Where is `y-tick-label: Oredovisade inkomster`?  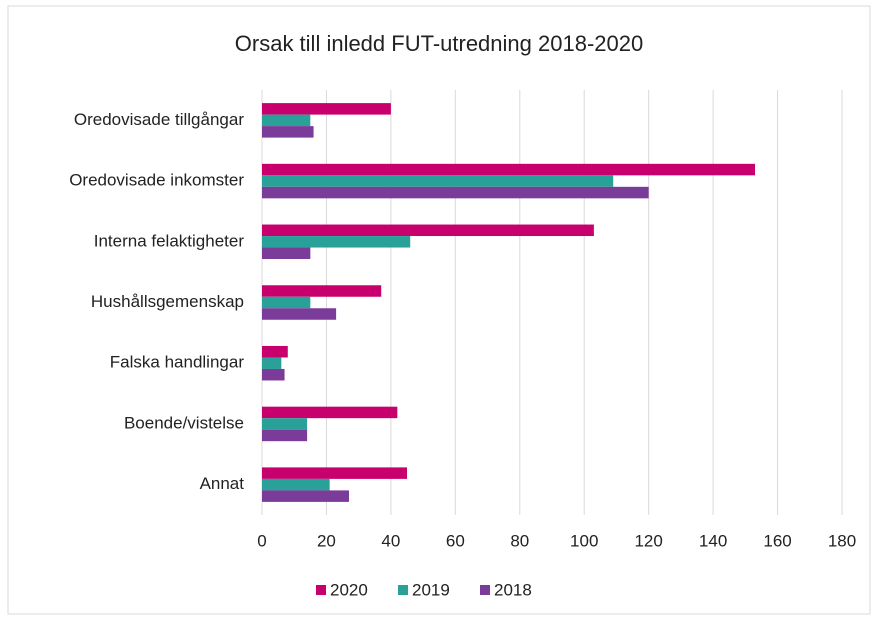 y-tick-label: Oredovisade inkomster is located at coordinates (156, 180).